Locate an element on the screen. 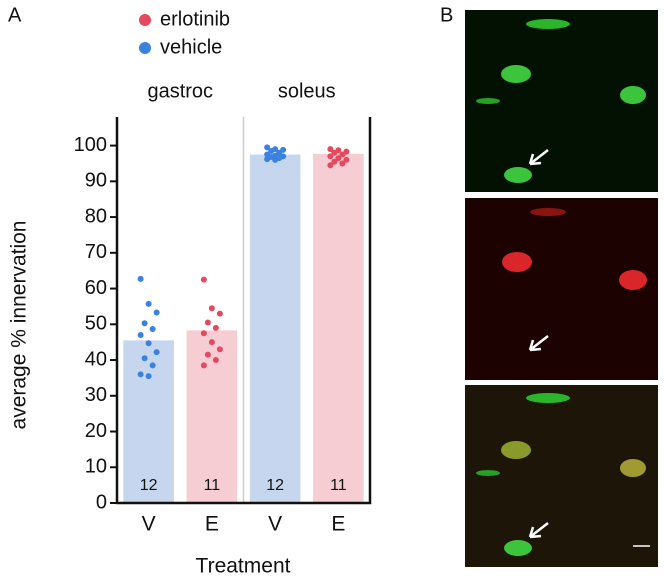 The height and width of the screenshot is (585, 664). group-label: soleus is located at coordinates (307, 91).